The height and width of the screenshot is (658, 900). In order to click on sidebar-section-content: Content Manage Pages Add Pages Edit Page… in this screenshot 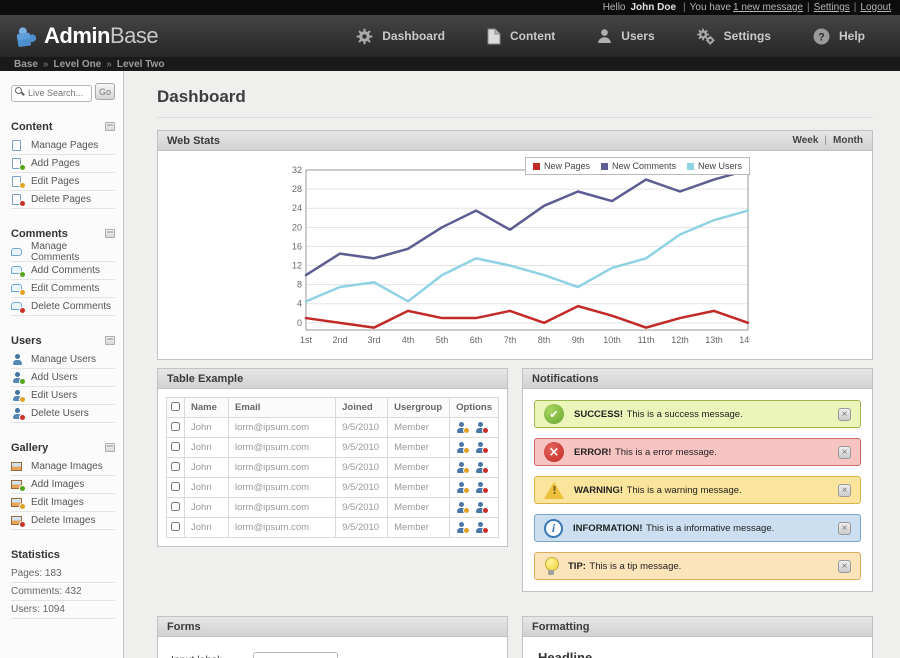, I will do `click(63, 165)`.